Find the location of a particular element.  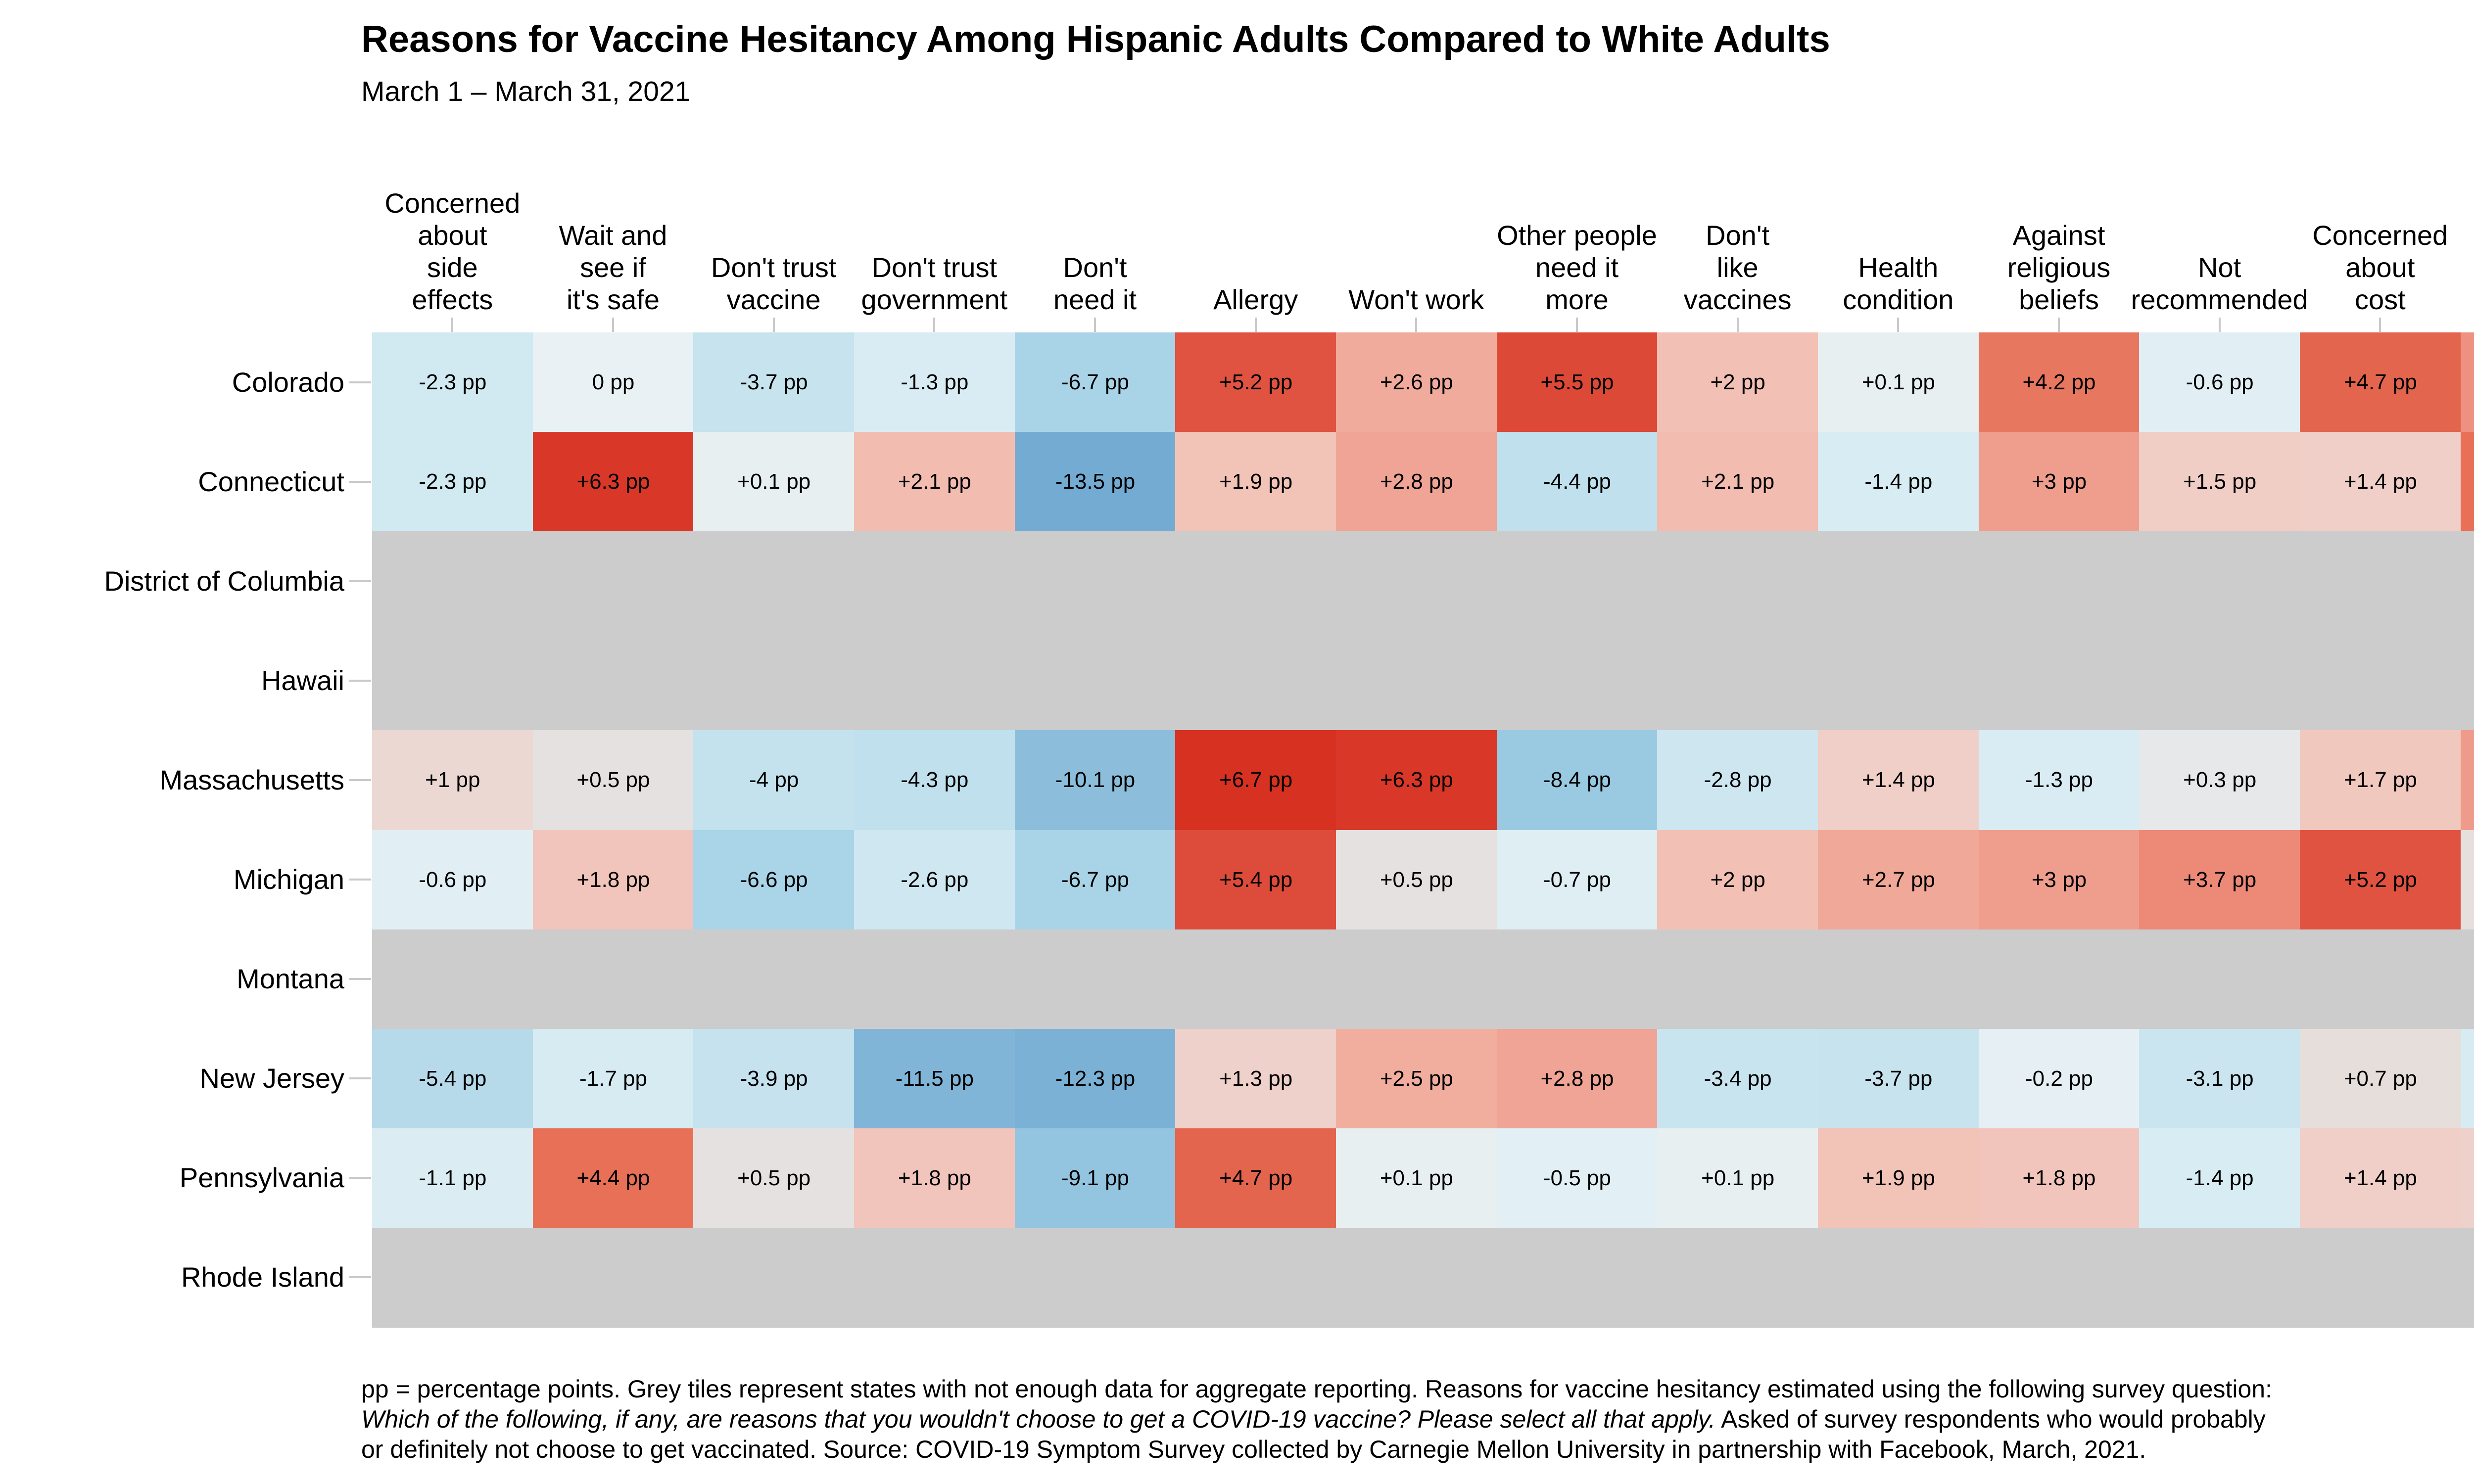

tile-value: -2.8 pp is located at coordinates (1738, 780).